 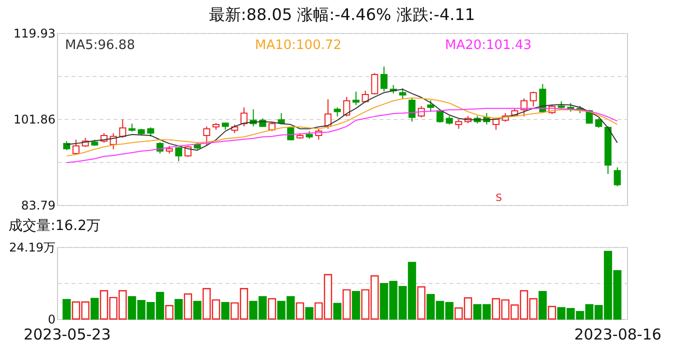 What do you see at coordinates (38, 205) in the screenshot?
I see `y-tick-label: 83.79` at bounding box center [38, 205].